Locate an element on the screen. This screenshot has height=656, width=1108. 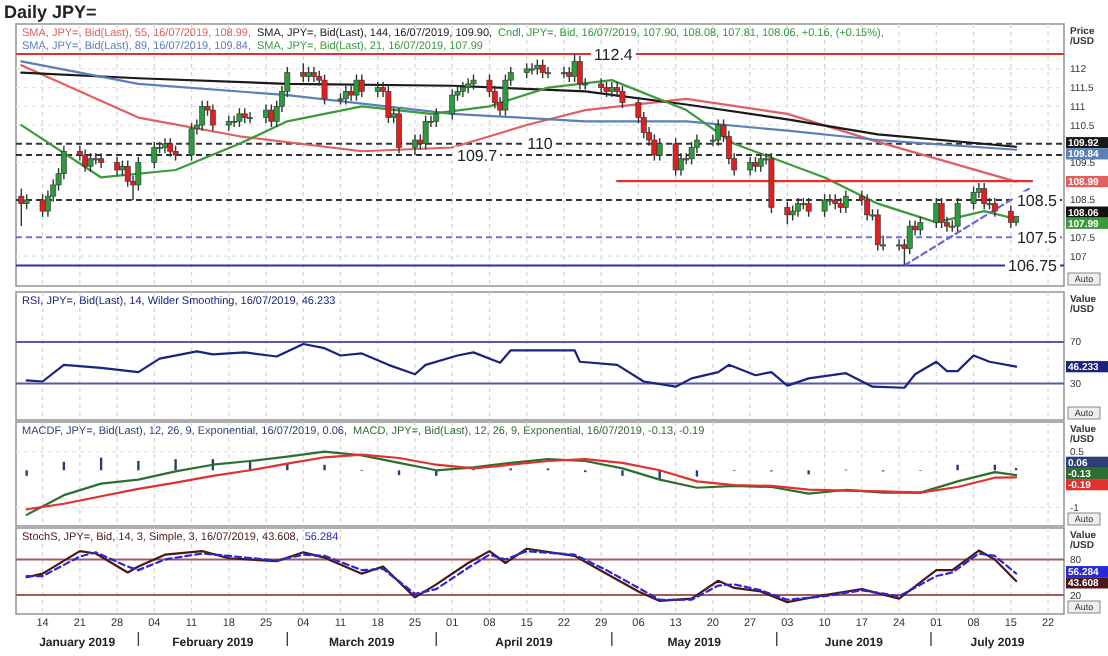
ref-line-label: 110 is located at coordinates (540, 144).